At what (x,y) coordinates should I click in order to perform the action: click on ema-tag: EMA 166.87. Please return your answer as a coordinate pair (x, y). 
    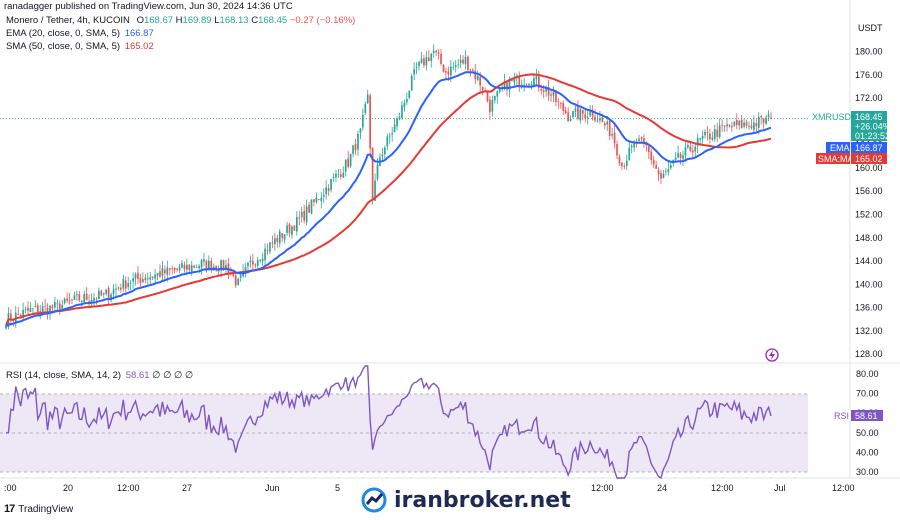
    Looking at the image, I should click on (856, 147).